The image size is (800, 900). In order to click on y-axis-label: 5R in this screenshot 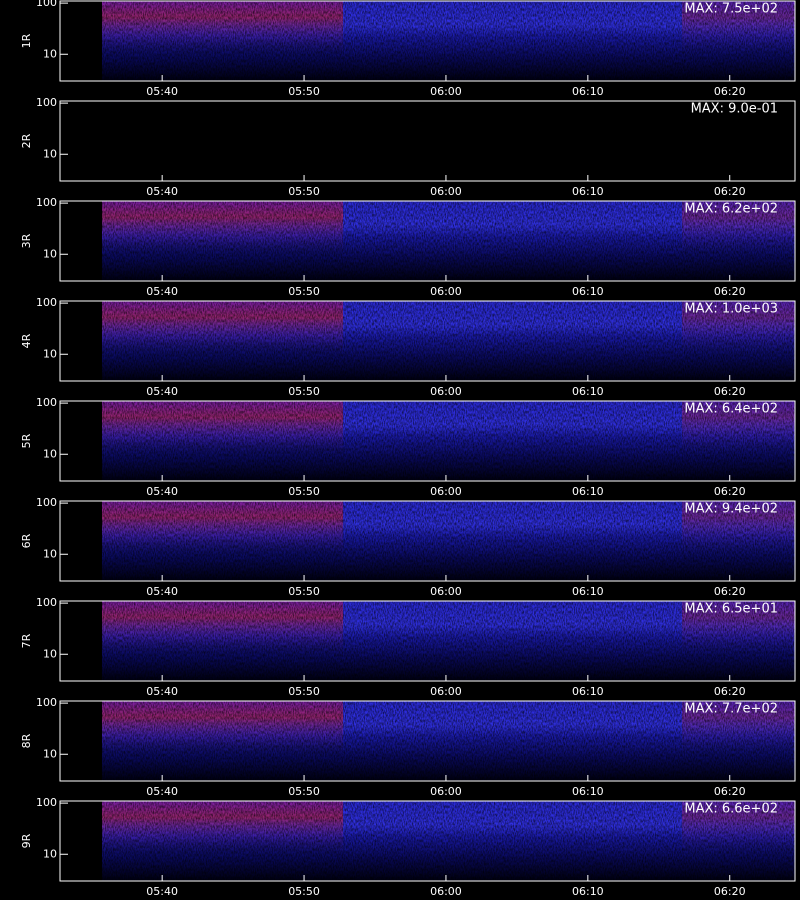, I will do `click(26, 440)`.